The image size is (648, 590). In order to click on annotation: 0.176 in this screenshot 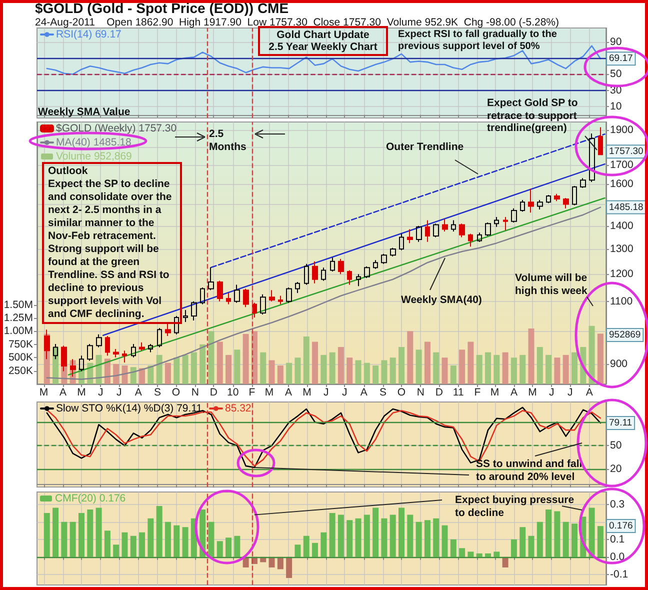, I will do `click(621, 526)`.